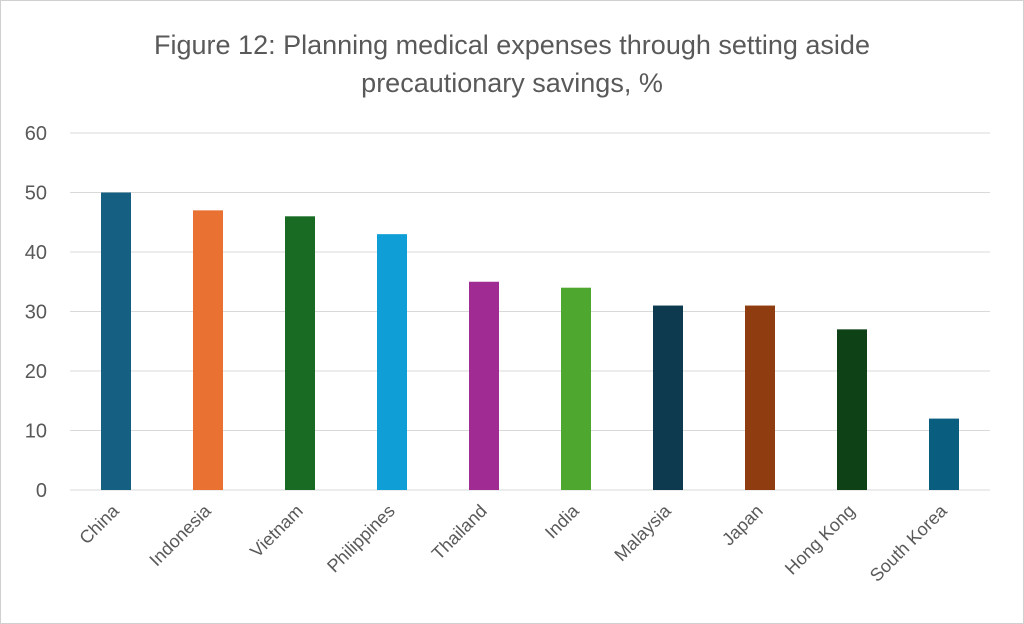  I want to click on x-tick-label: Indonesia, so click(180, 535).